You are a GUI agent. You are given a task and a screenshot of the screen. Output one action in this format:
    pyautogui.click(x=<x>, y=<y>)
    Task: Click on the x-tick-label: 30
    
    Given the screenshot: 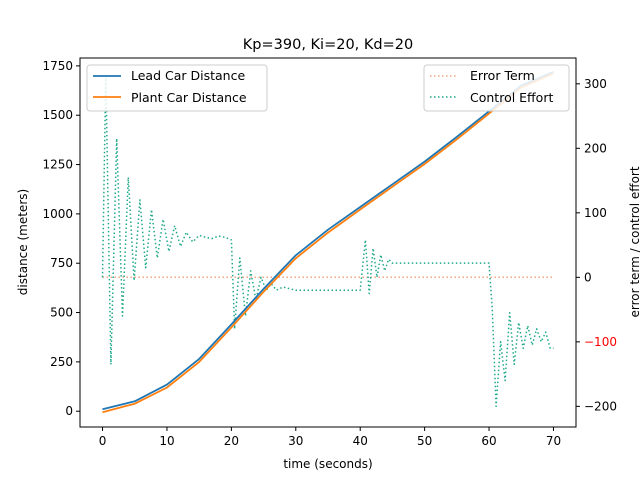 What is the action you would take?
    pyautogui.click(x=295, y=441)
    